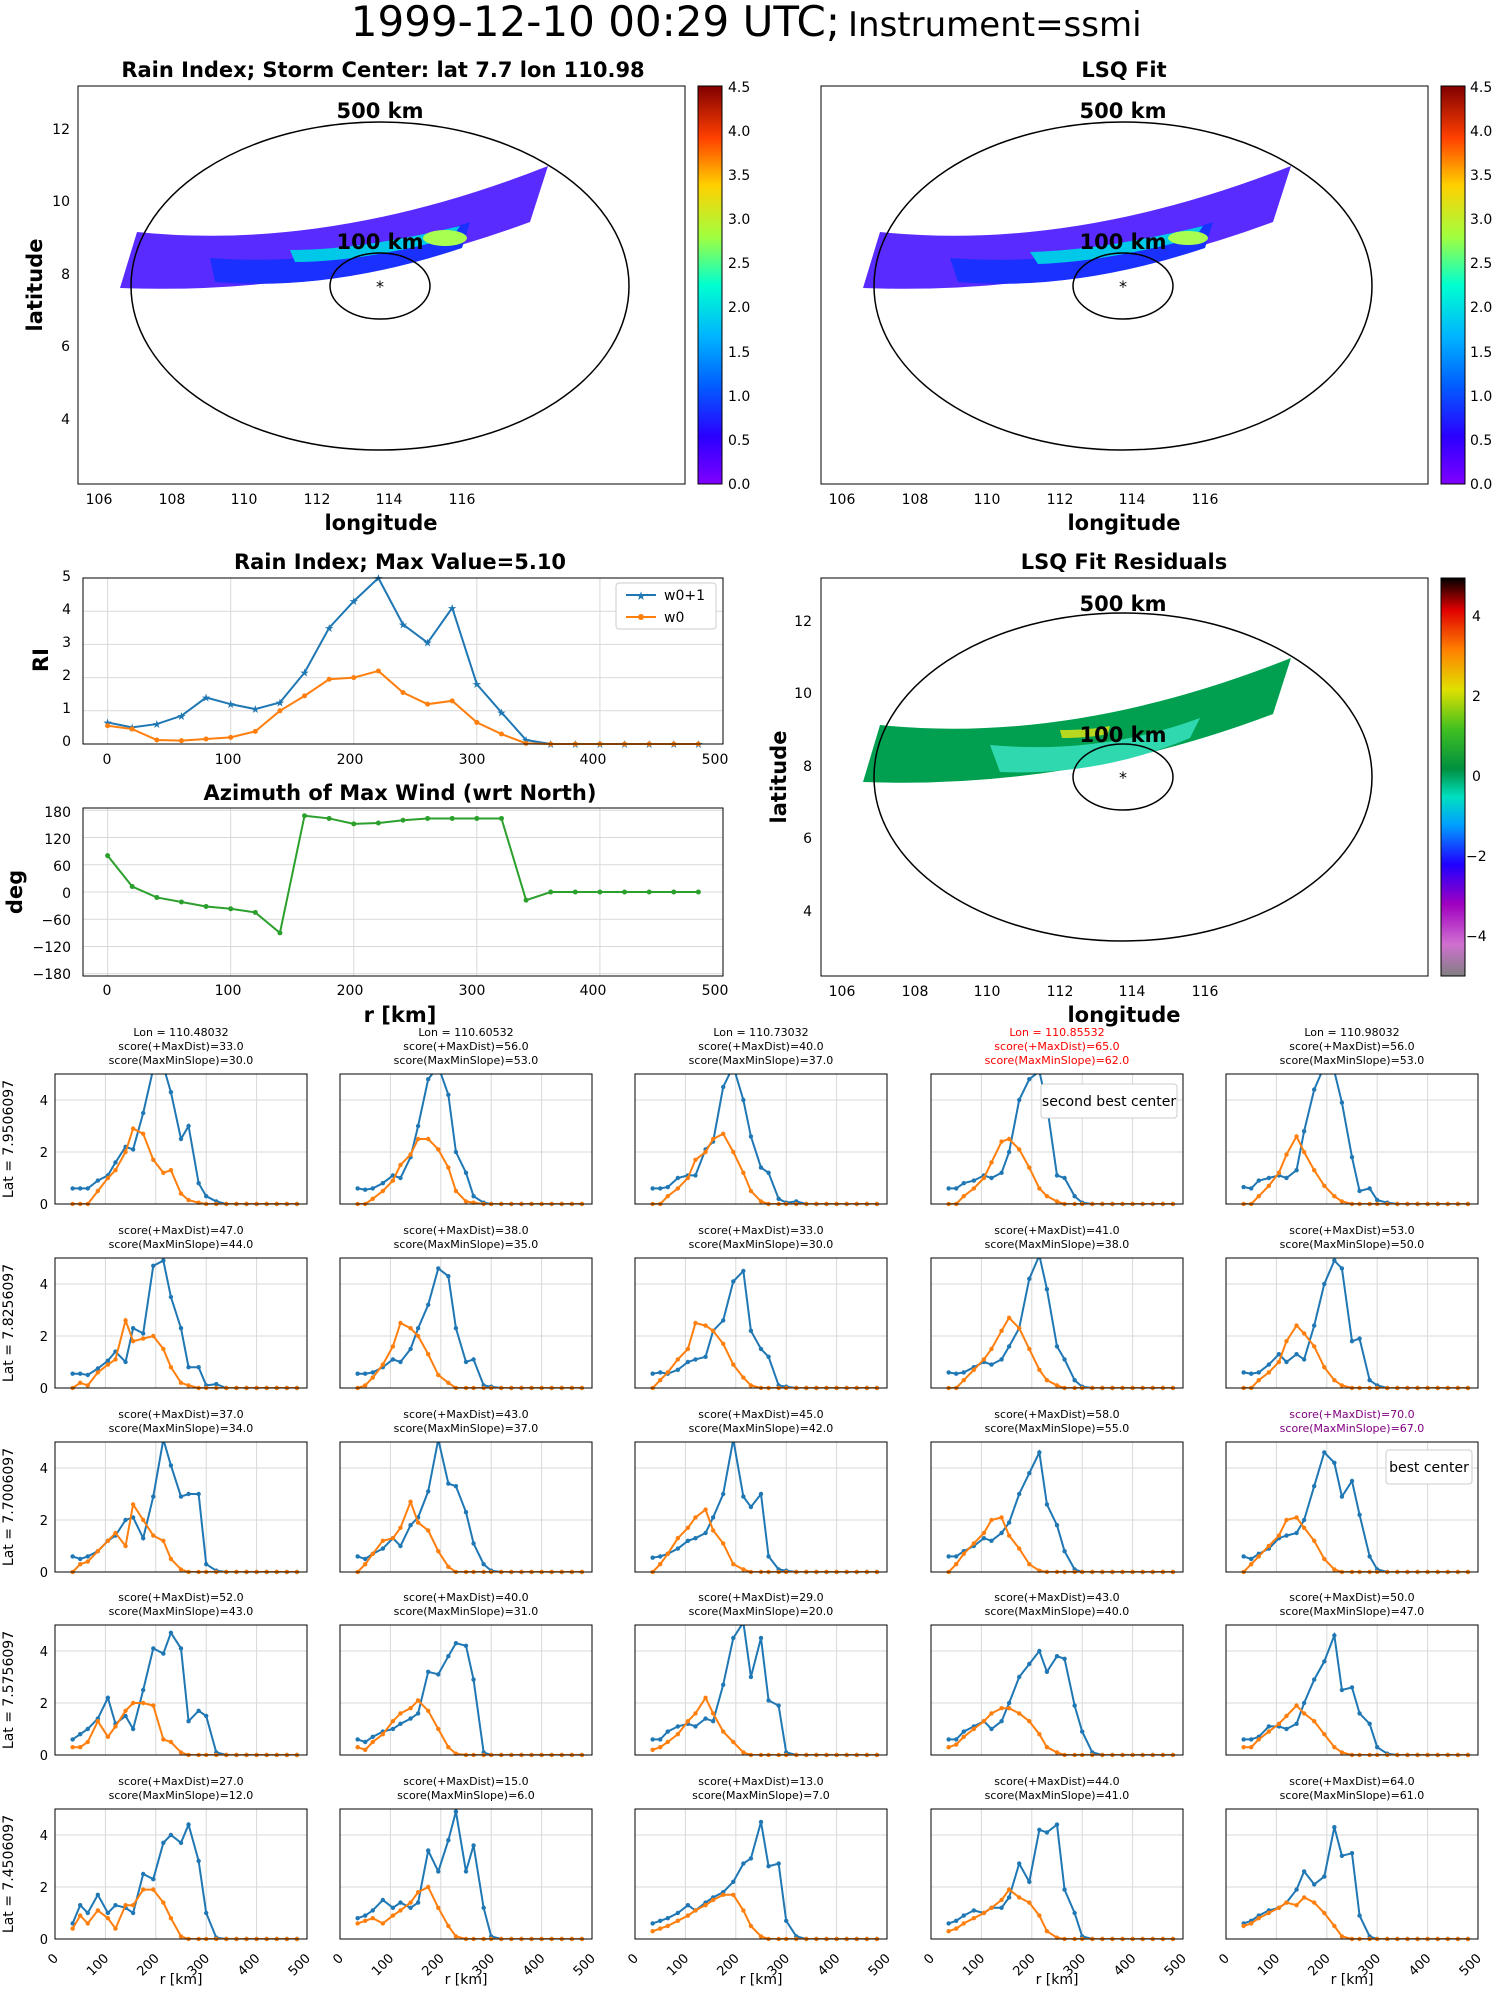 This screenshot has height=2000, width=1500. What do you see at coordinates (465, 1414) in the screenshot?
I see `grid-score-maxdist: score(+MaxDist)=43.0` at bounding box center [465, 1414].